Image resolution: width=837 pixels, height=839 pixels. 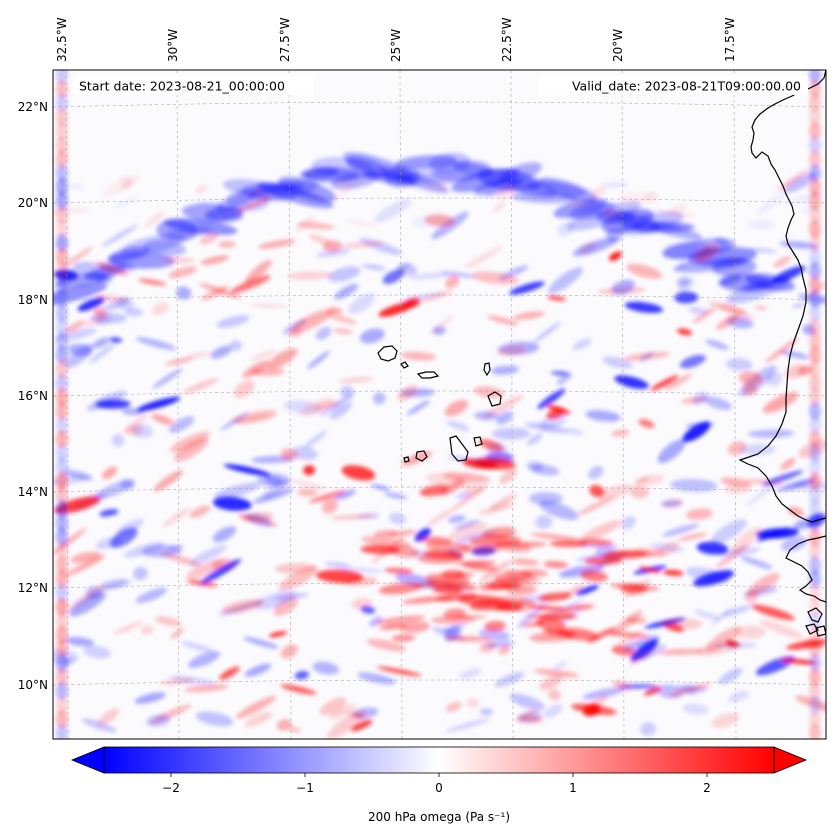 What do you see at coordinates (33, 300) in the screenshot?
I see `lat-label: 18°N` at bounding box center [33, 300].